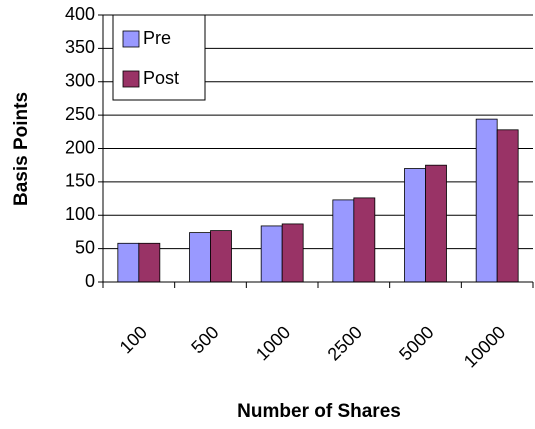  Describe the element at coordinates (204, 339) in the screenshot. I see `x-tick-label: 500` at that location.